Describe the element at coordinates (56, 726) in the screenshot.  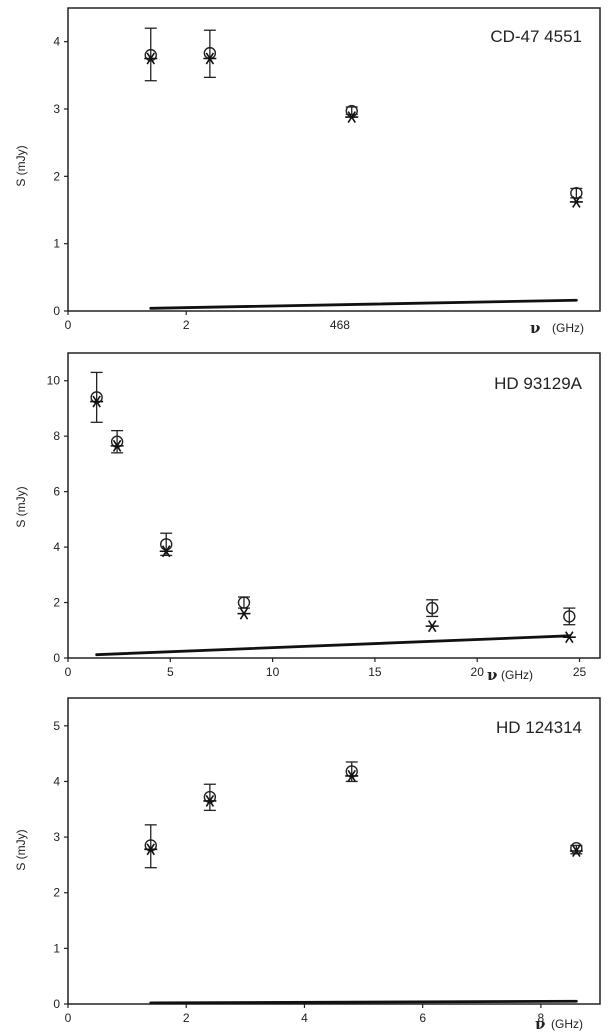
I see `y-tick-label: 5` at that location.